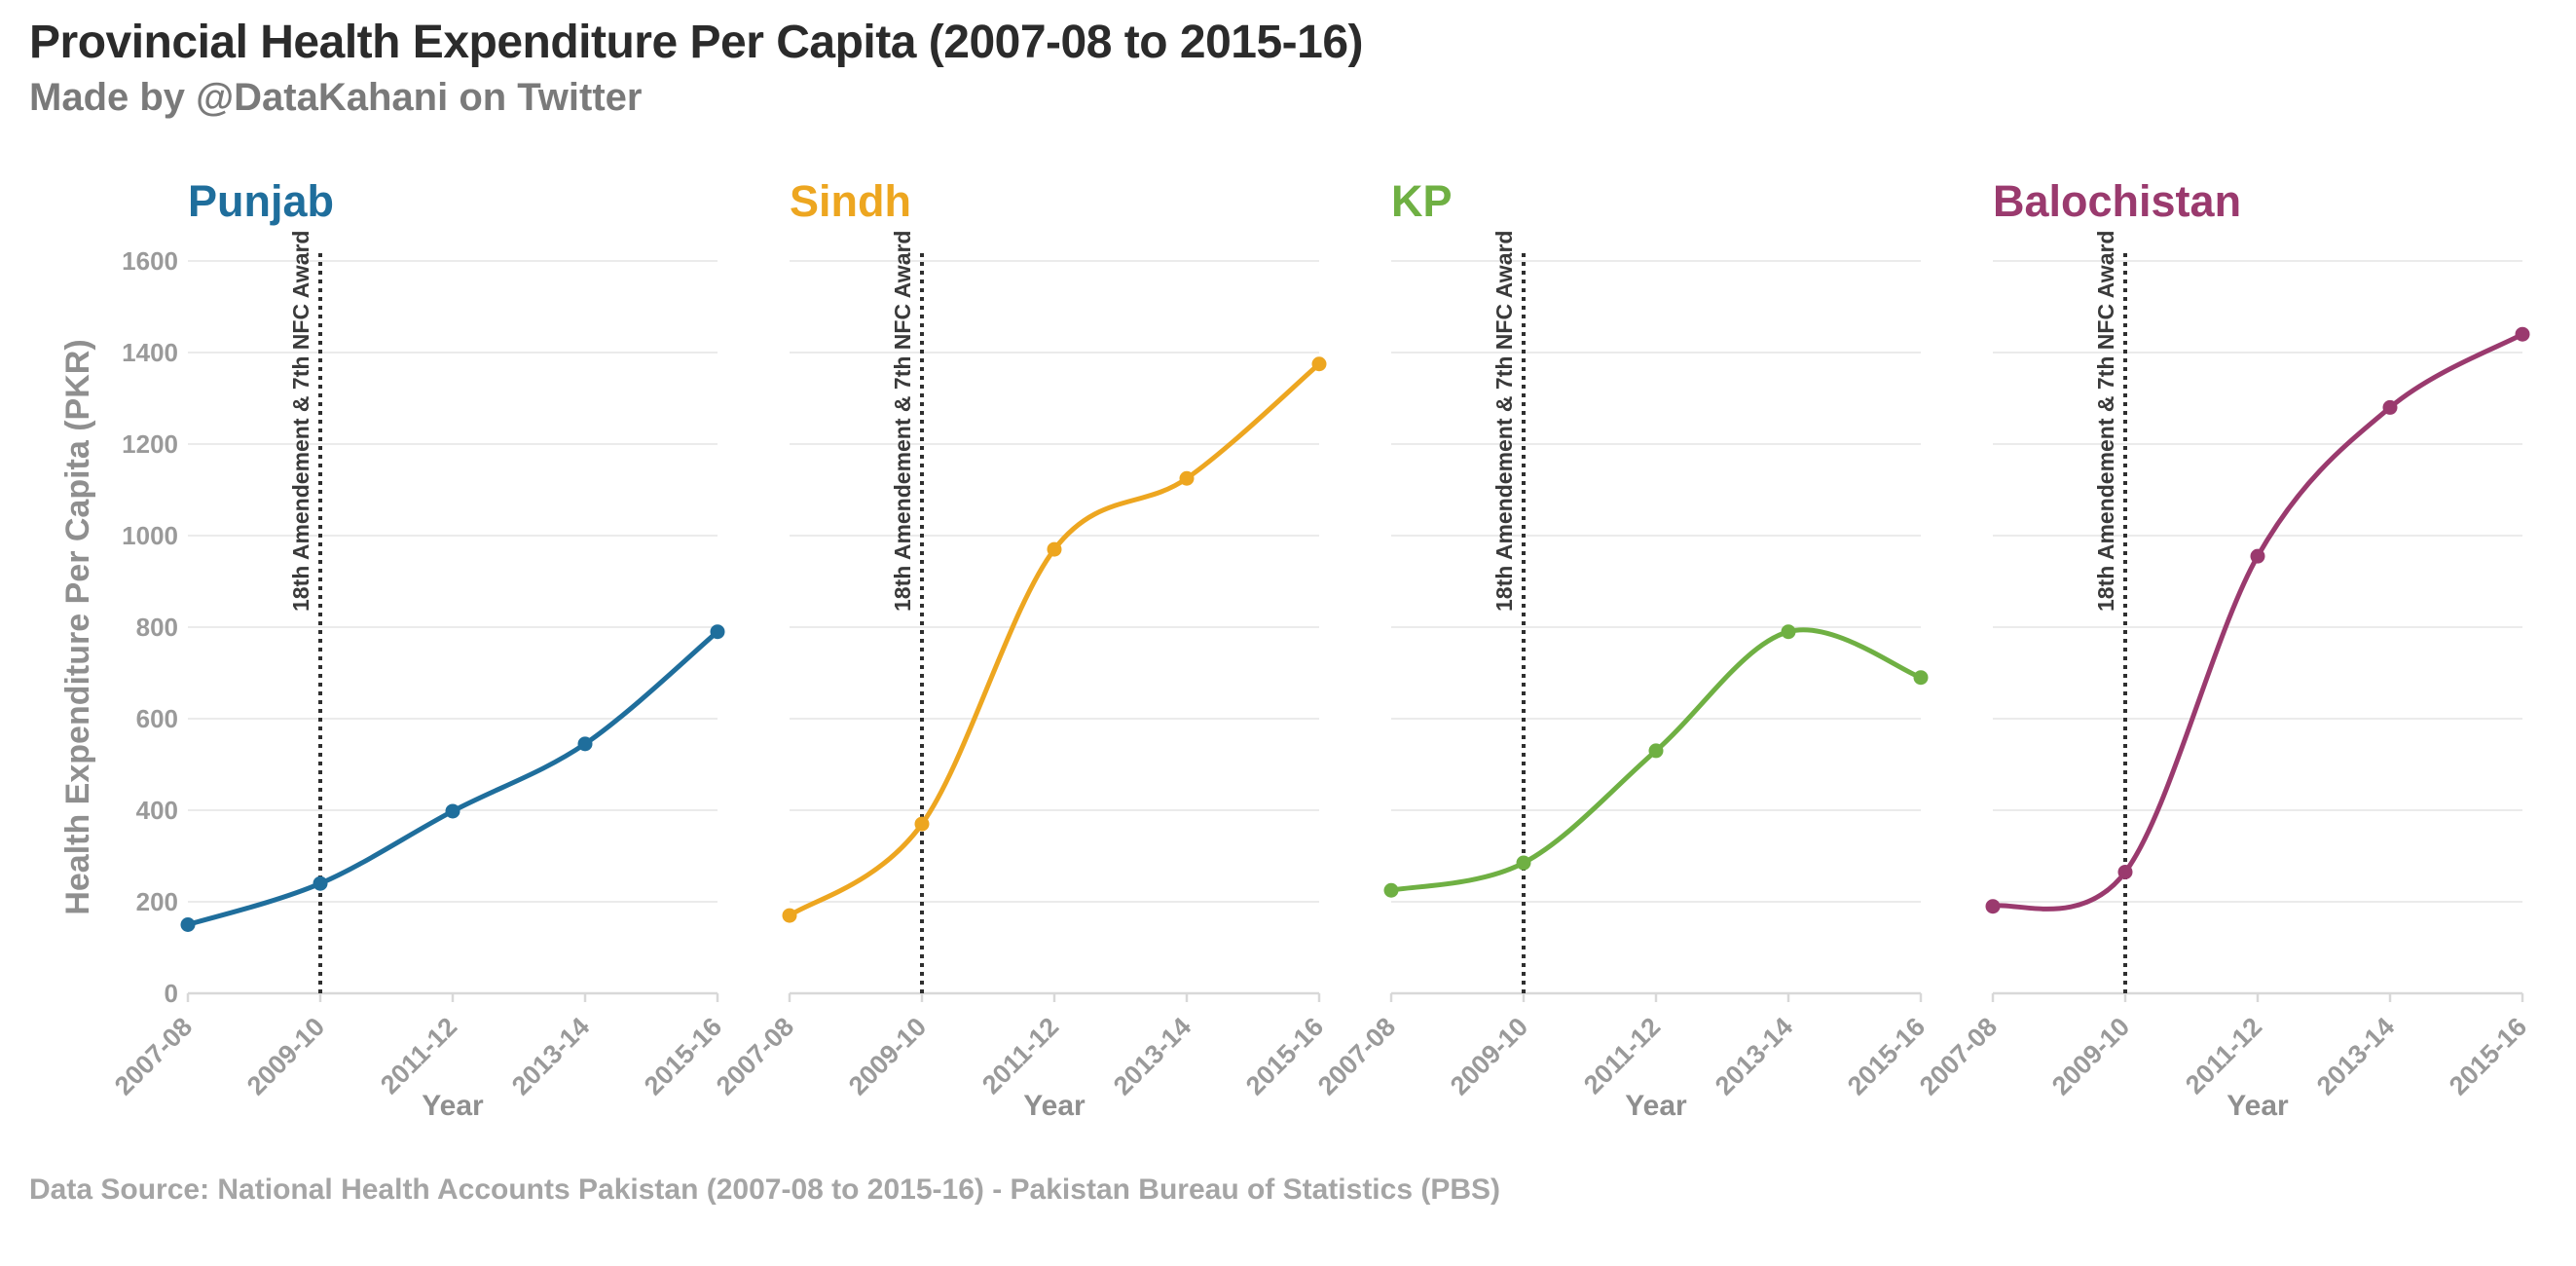 This screenshot has width=2576, height=1266. Describe the element at coordinates (1422, 201) in the screenshot. I see `facet-title-kp: KP` at that location.